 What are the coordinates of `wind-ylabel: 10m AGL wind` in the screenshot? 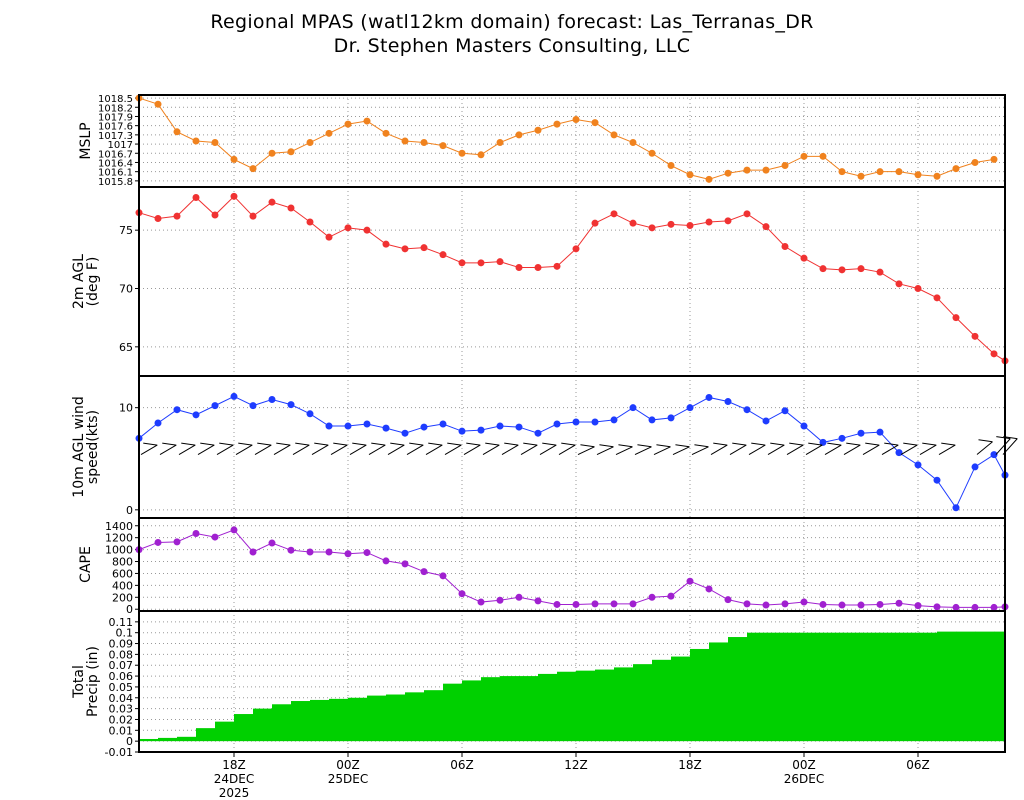 It's located at (79, 446).